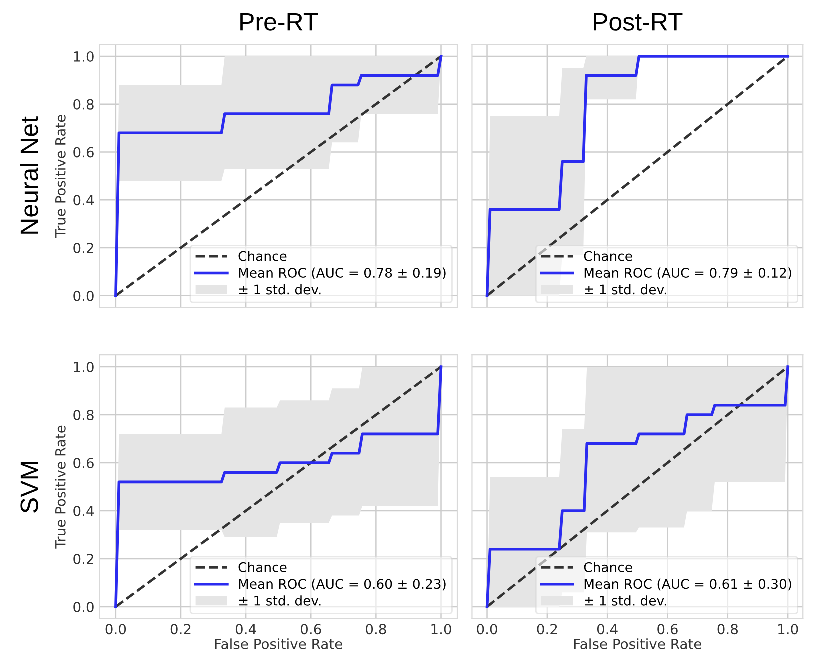 This screenshot has height=655, width=817. Describe the element at coordinates (29, 487) in the screenshot. I see `text: SVM` at that location.